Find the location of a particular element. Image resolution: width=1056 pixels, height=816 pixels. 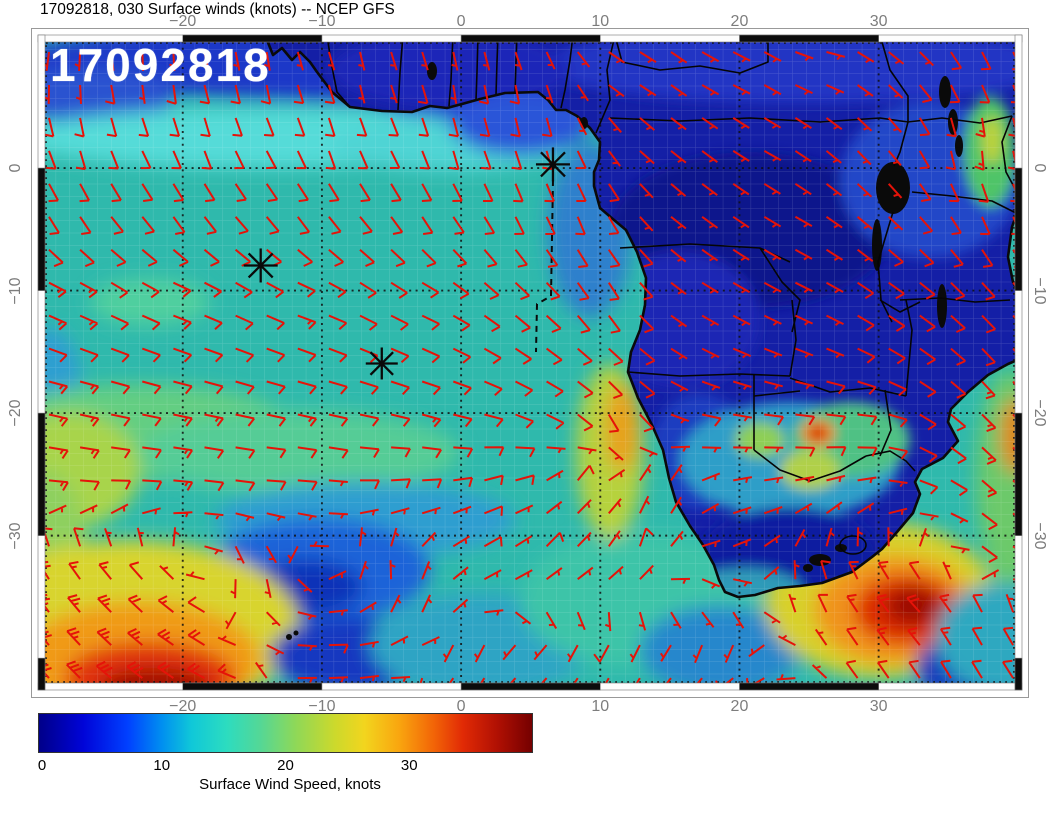

axis-tick-right: −10 is located at coordinates (1039, 291).